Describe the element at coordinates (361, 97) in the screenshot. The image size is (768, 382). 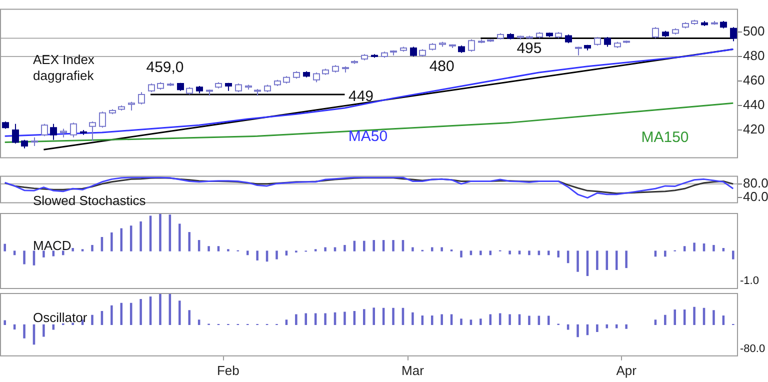
I see `annotation: 449` at that location.